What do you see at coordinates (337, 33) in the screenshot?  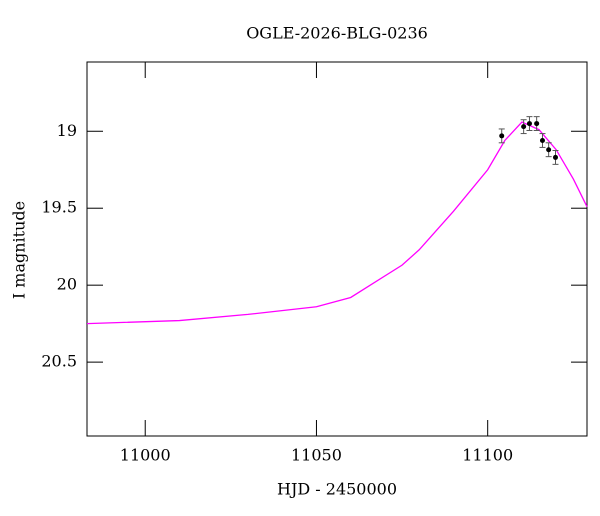 I see `chart-title: OGLE-2026-BLG-0236` at bounding box center [337, 33].